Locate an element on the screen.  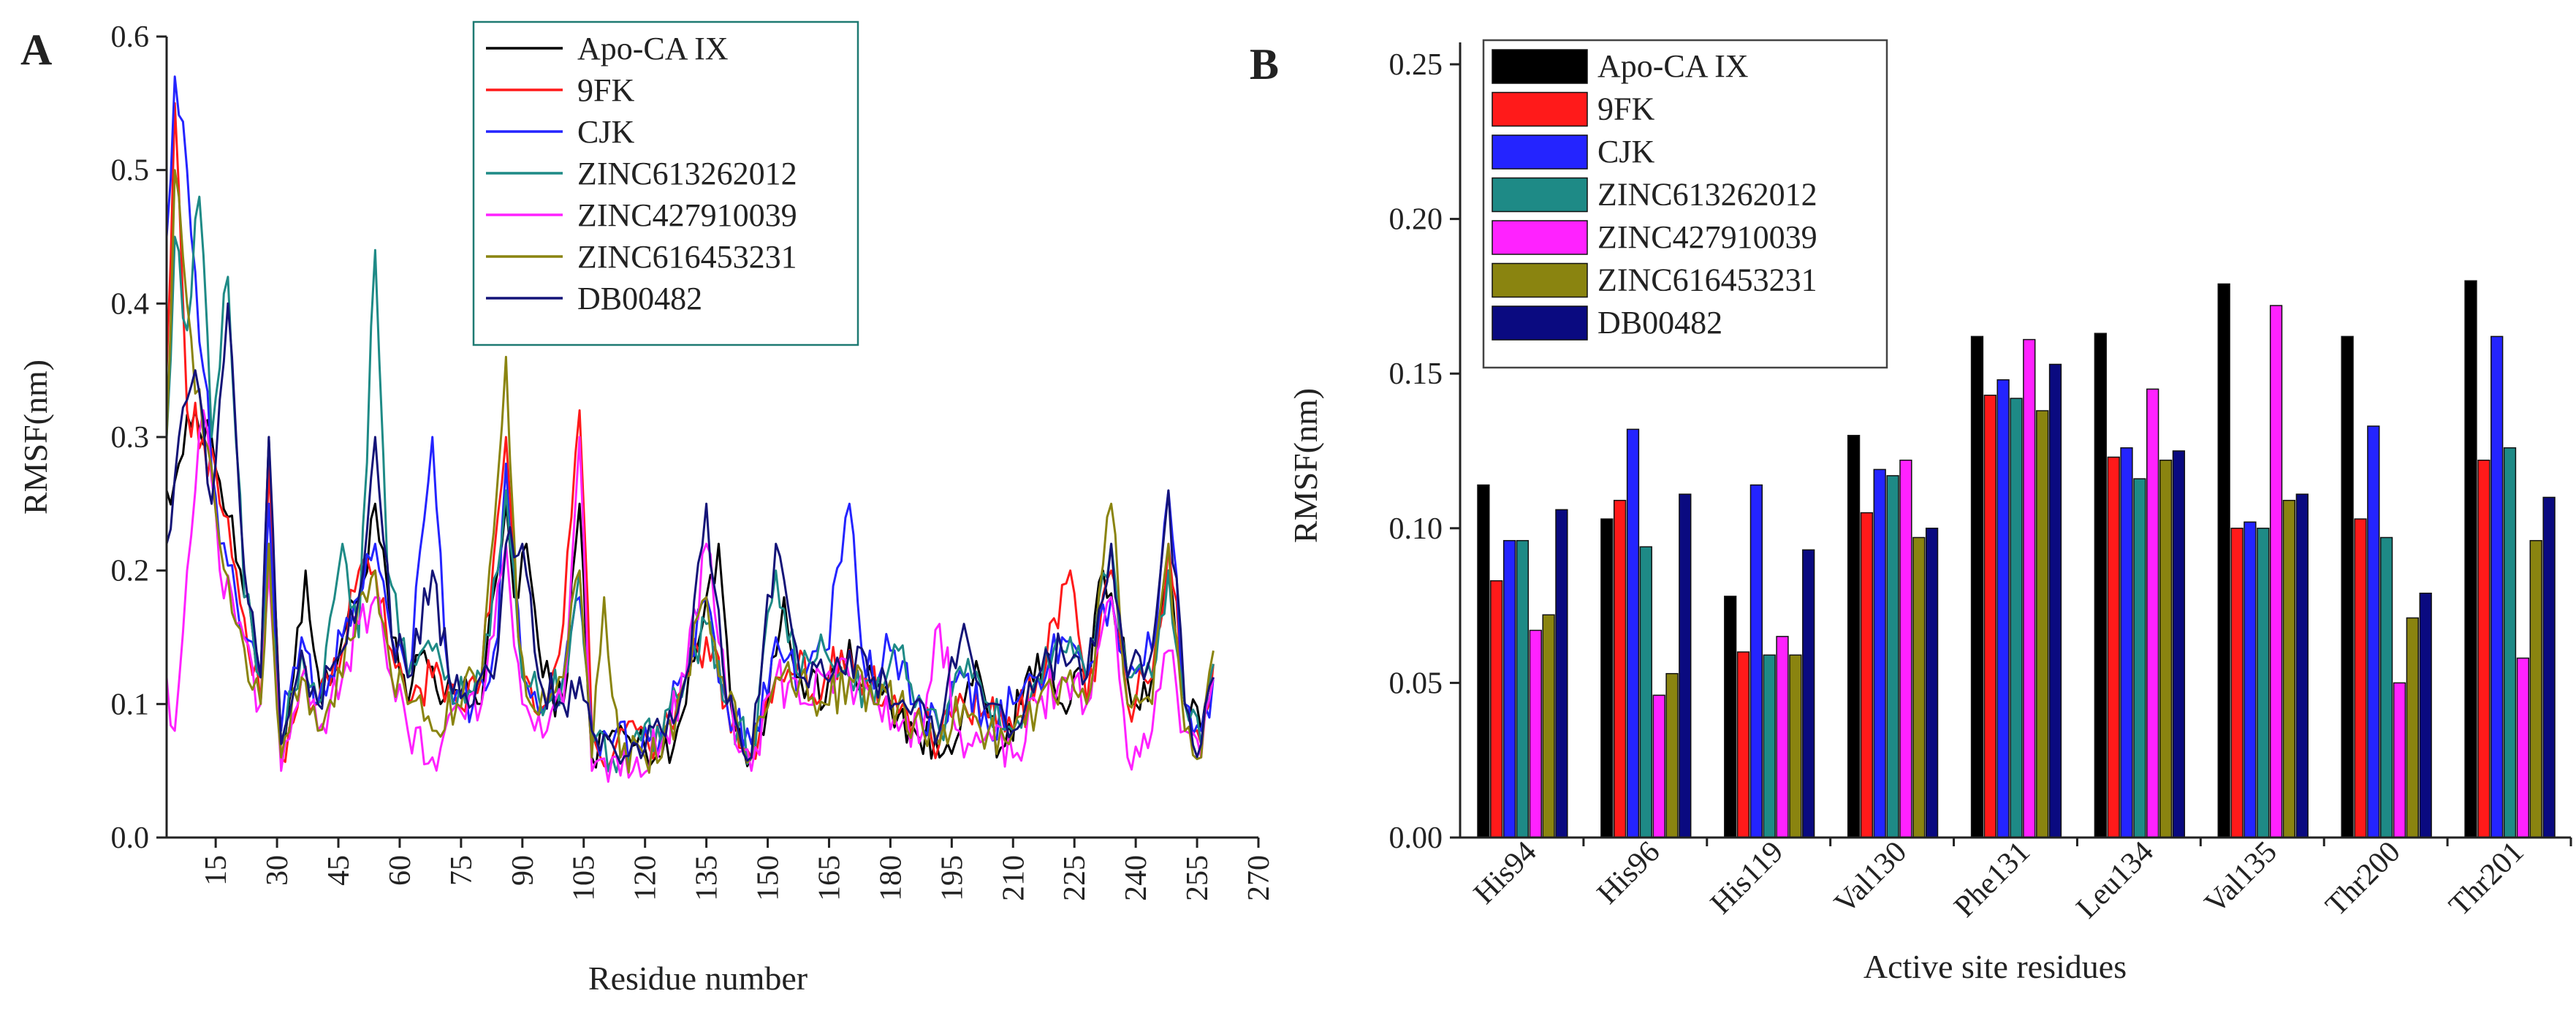
category-label-phe131: Phe131 is located at coordinates (1993, 879).